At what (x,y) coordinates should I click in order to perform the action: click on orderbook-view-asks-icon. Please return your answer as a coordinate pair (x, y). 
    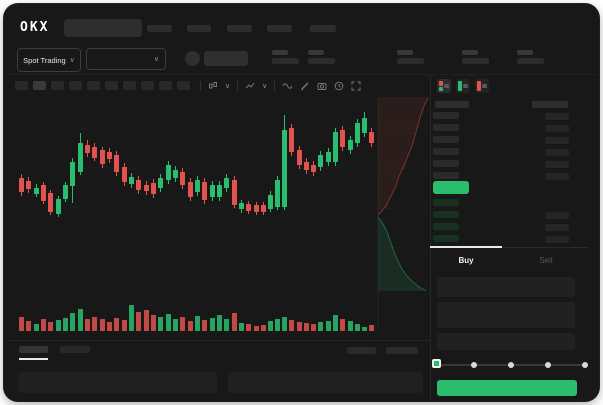
    Looking at the image, I should click on (482, 86).